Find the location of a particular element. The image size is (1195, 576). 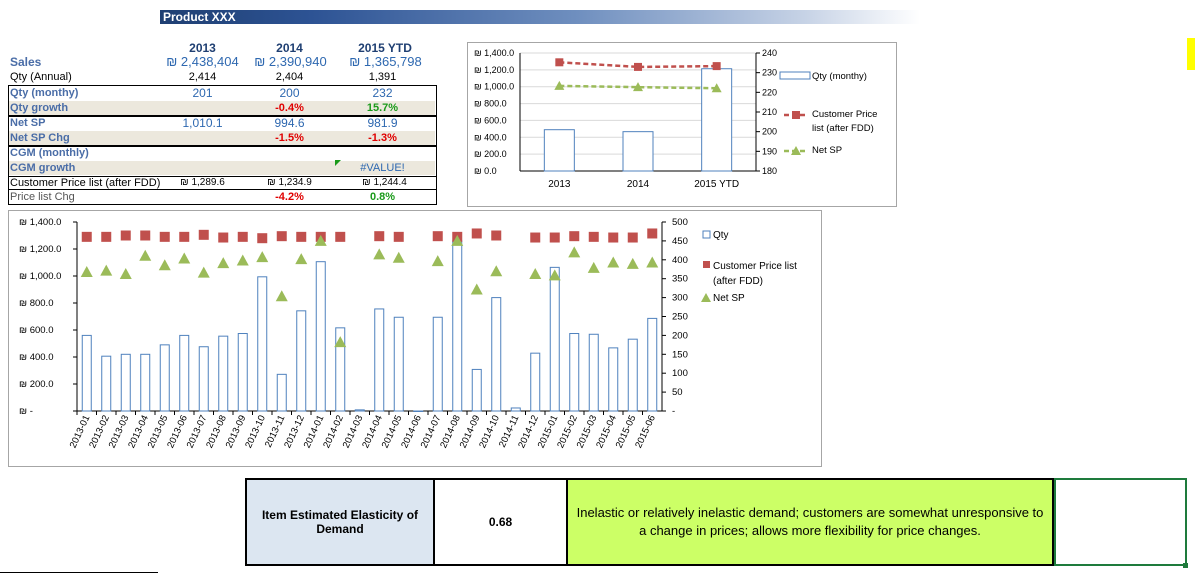

legend-netsp-marker is located at coordinates (706, 297).